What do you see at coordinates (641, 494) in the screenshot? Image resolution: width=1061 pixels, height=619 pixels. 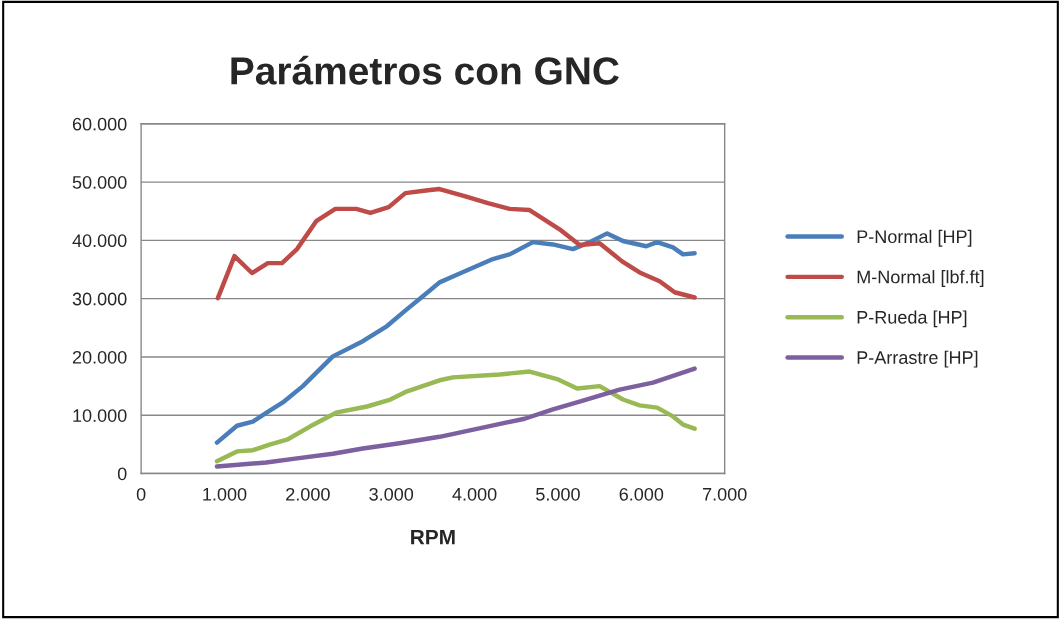 I see `x-tick-label: 6.000` at bounding box center [641, 494].